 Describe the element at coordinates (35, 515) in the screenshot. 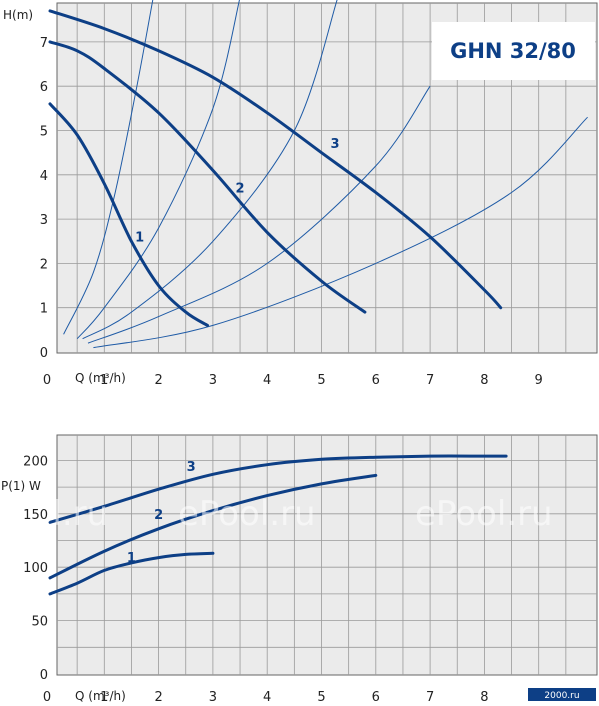

I see `y-tick-label: 150` at that location.